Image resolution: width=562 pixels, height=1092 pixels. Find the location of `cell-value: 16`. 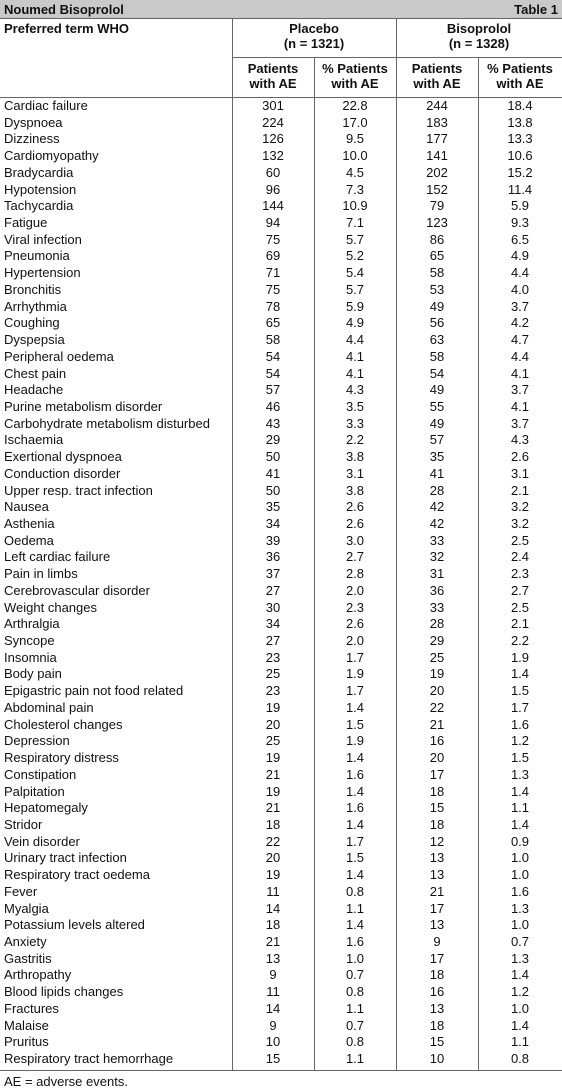

cell-value: 16 is located at coordinates (437, 992).